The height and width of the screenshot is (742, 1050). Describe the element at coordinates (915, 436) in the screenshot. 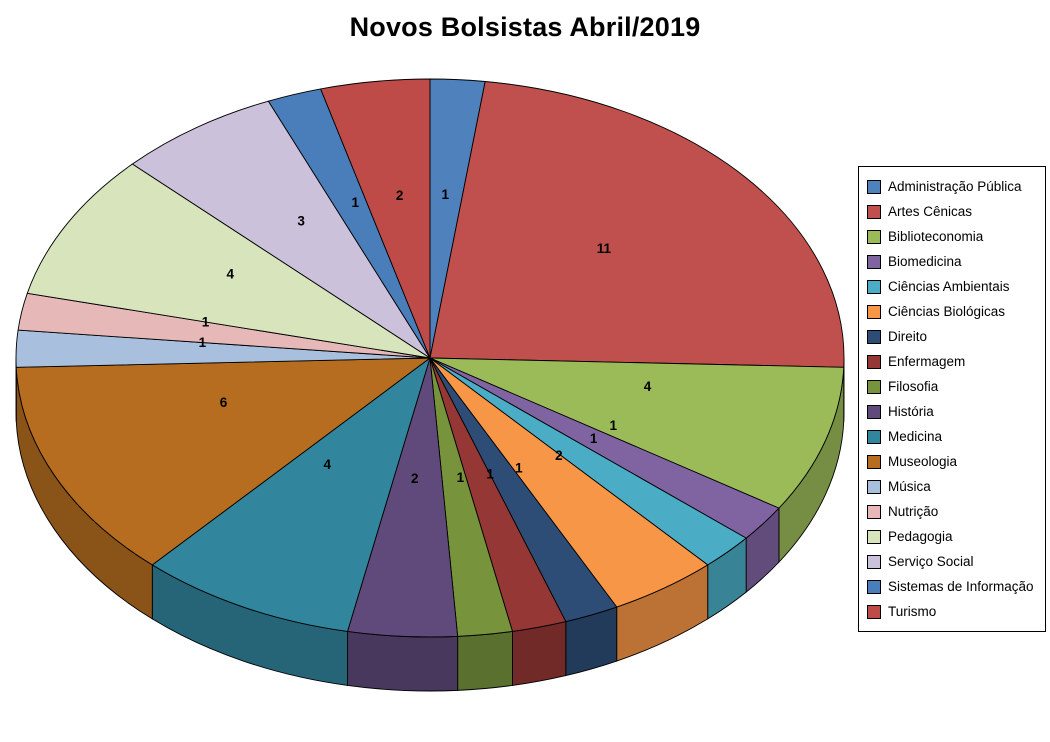

I see `legend-label: Medicina` at that location.